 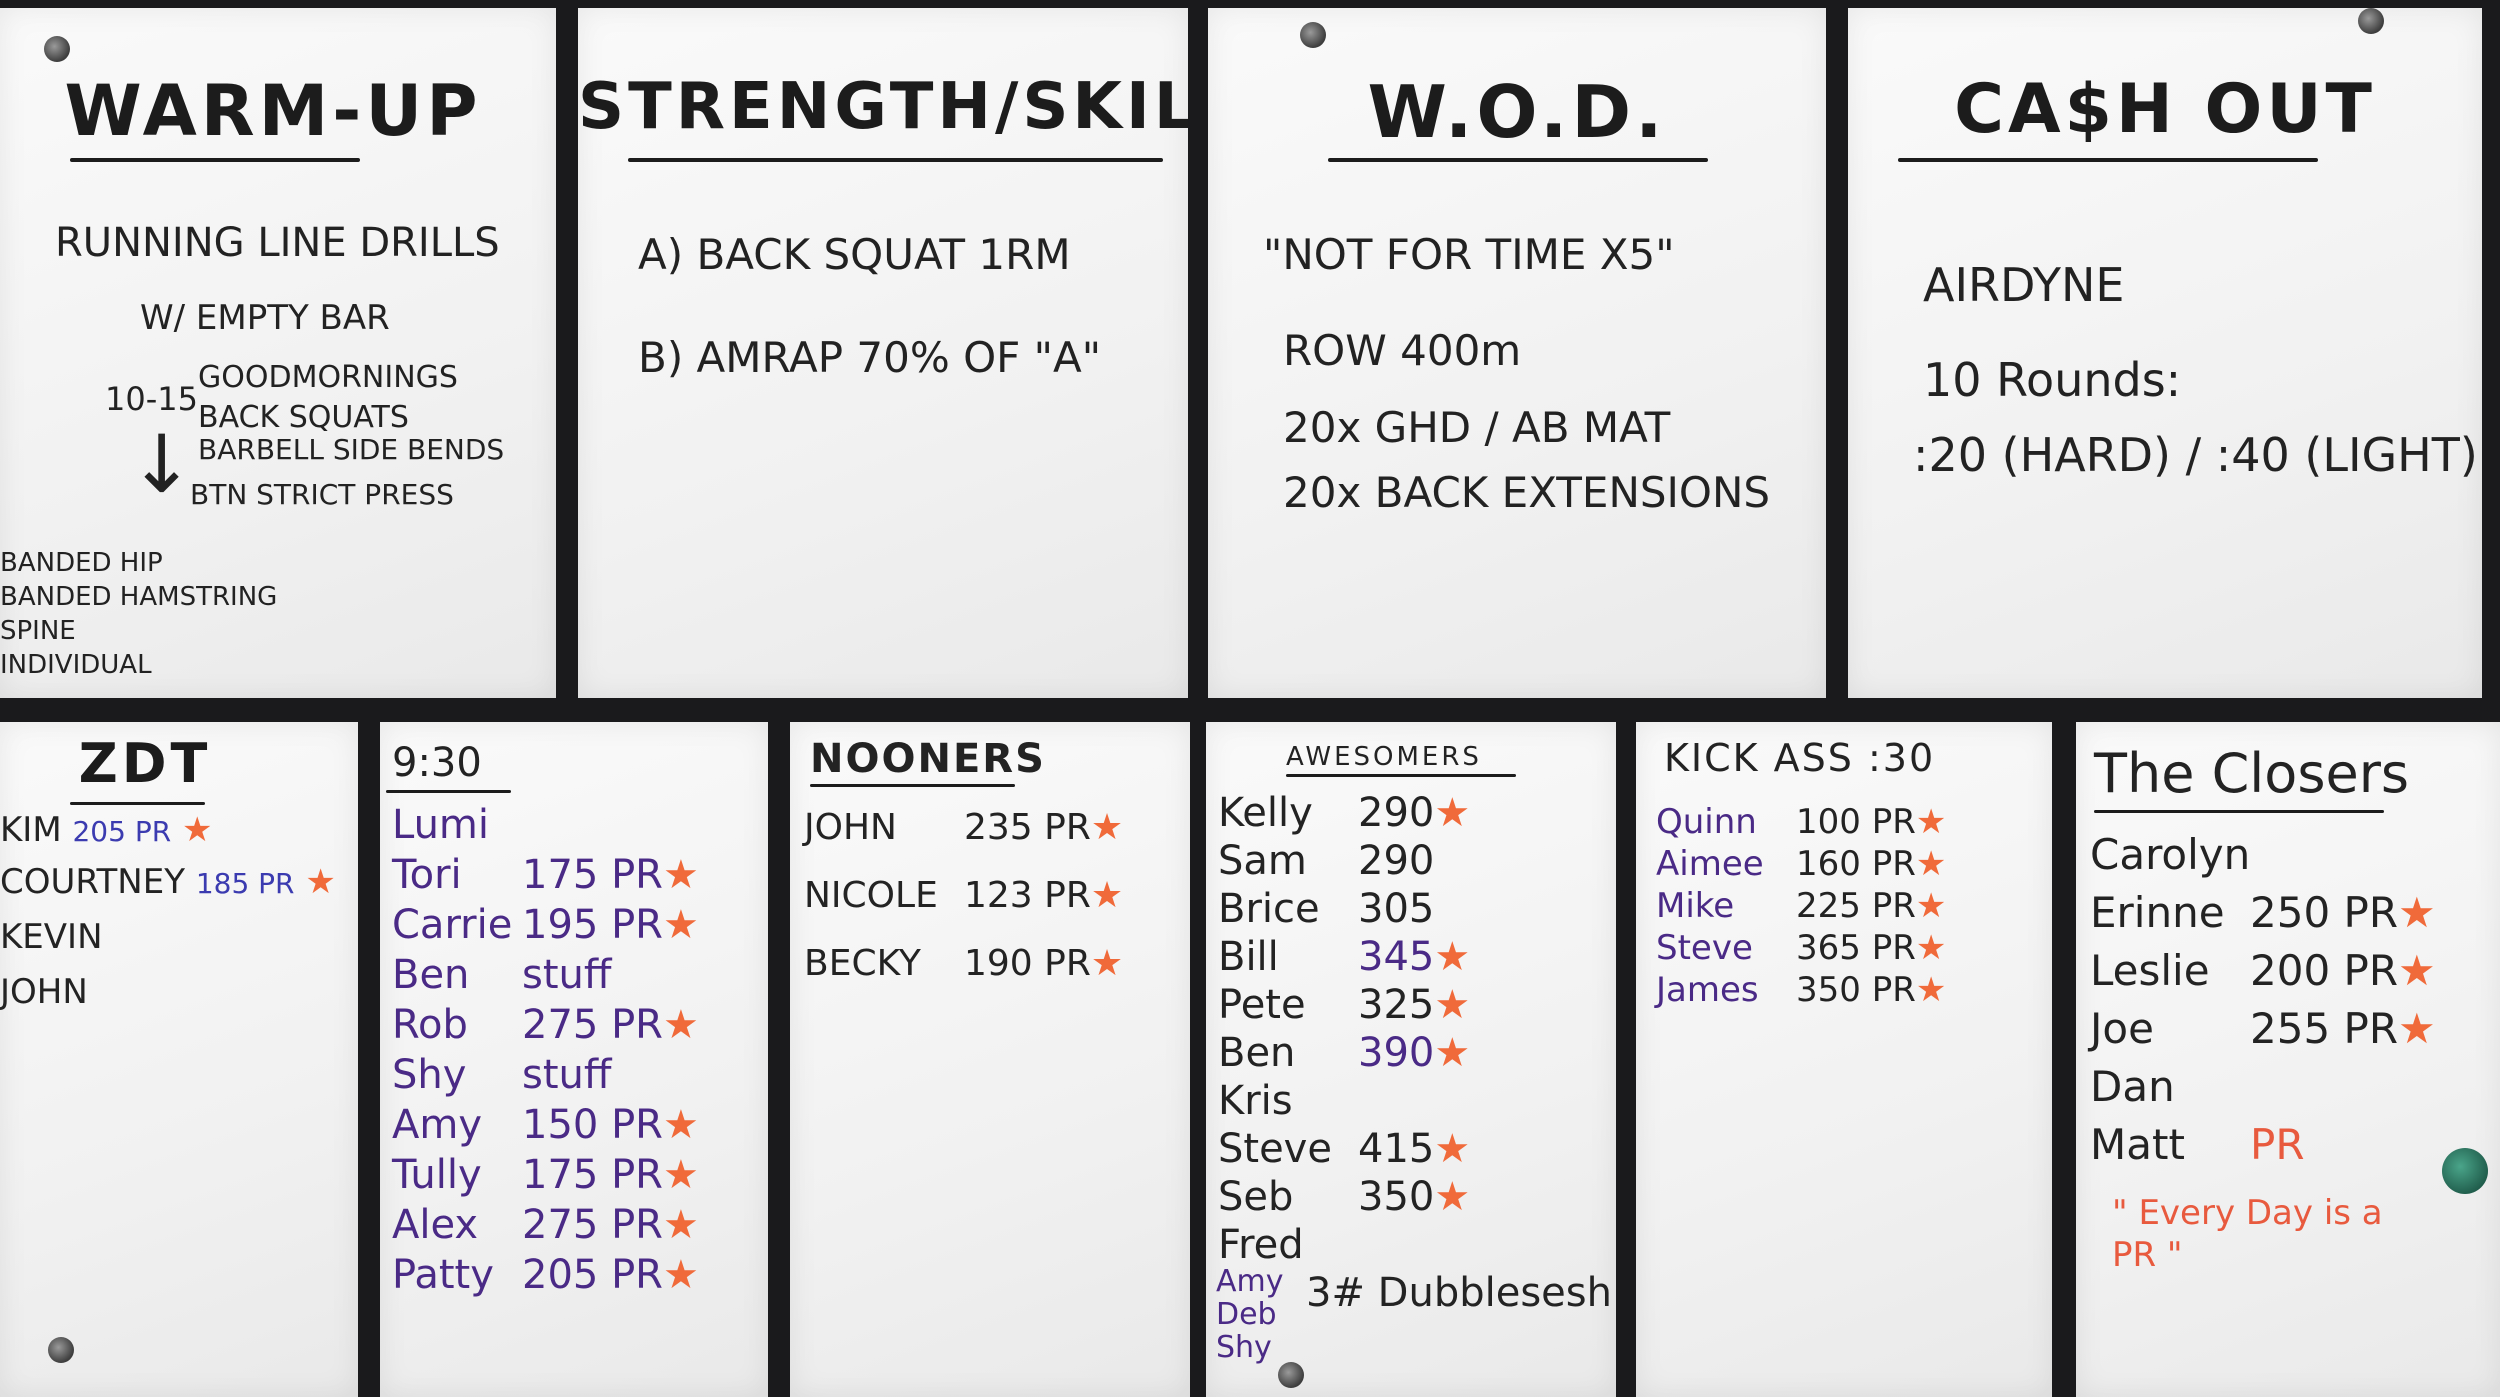 What do you see at coordinates (1459, 1293) in the screenshot?
I see `group-note: 3# Dubblesesh` at bounding box center [1459, 1293].